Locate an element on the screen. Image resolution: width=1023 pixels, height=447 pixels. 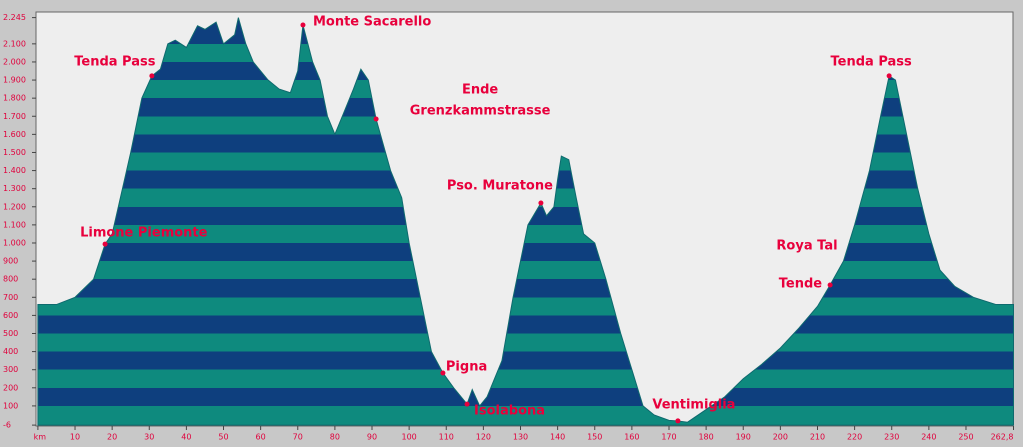
place-label: Isolabona is located at coordinates (509, 411).